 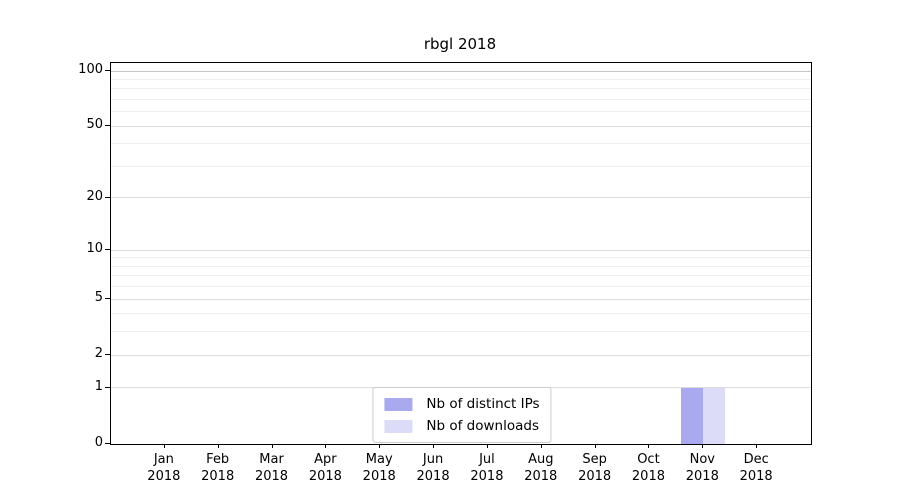 I want to click on y-tick-label: 5, so click(x=98, y=298).